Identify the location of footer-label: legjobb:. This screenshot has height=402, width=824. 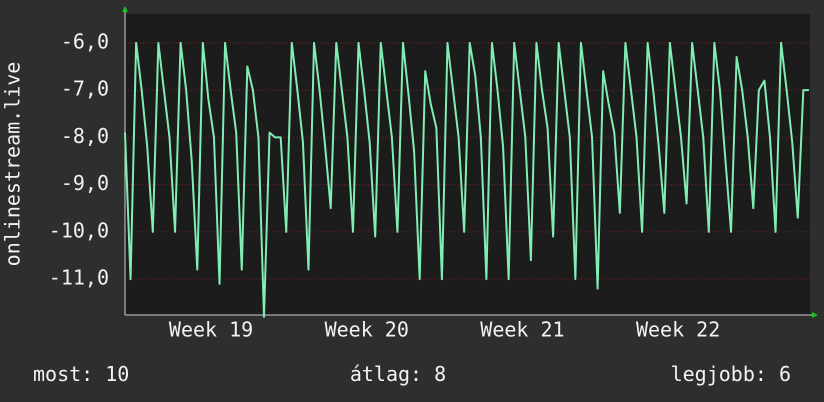
(719, 374).